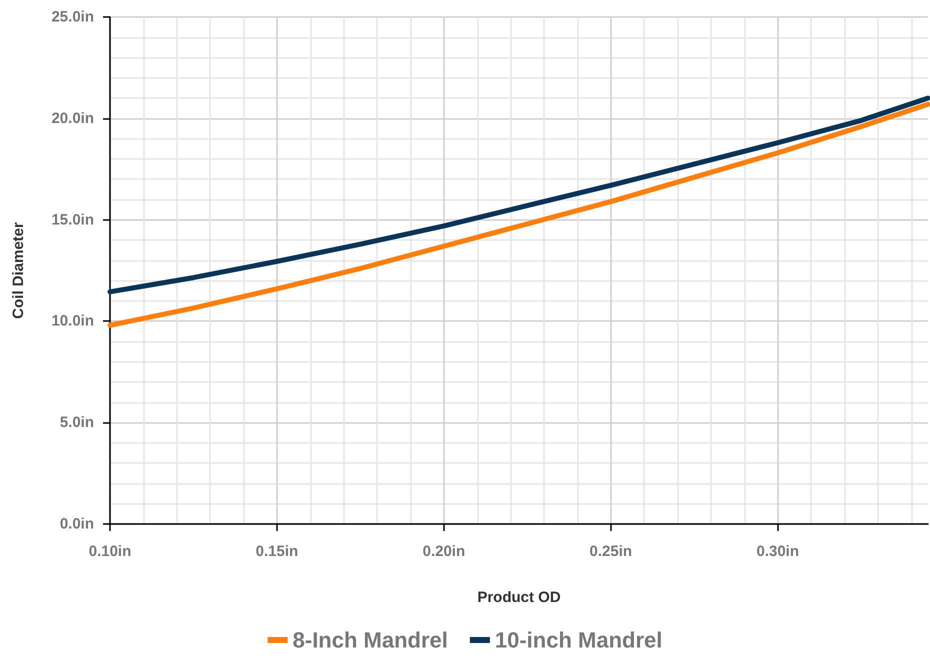 This screenshot has height=658, width=930. I want to click on x-tick-label: 0.30in, so click(778, 551).